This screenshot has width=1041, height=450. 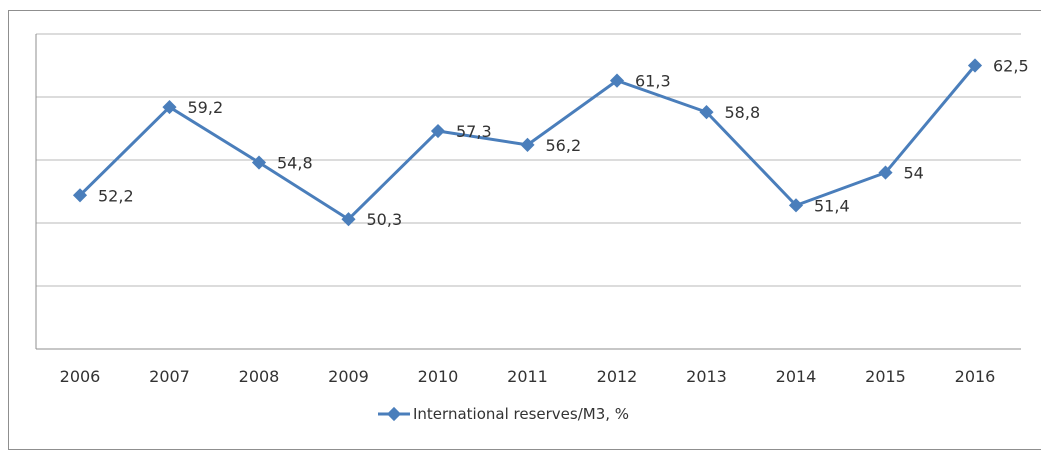 I want to click on x-tick-label: 2013, so click(x=706, y=376).